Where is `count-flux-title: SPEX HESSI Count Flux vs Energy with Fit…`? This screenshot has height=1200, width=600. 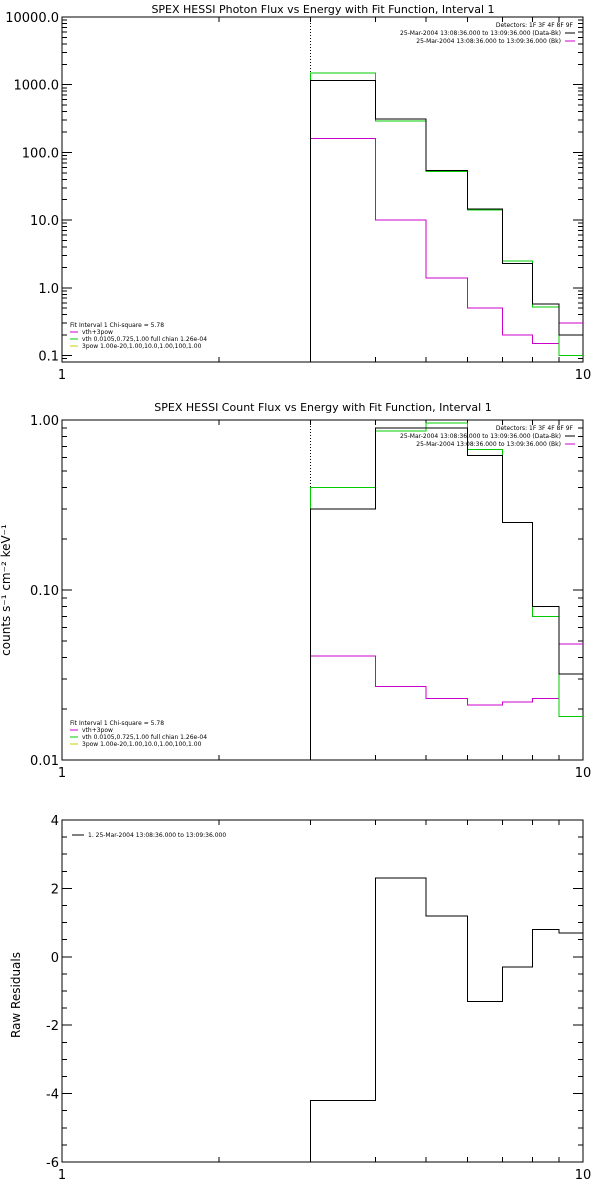
count-flux-title: SPEX HESSI Count Flux vs Energy with Fit… is located at coordinates (322, 407).